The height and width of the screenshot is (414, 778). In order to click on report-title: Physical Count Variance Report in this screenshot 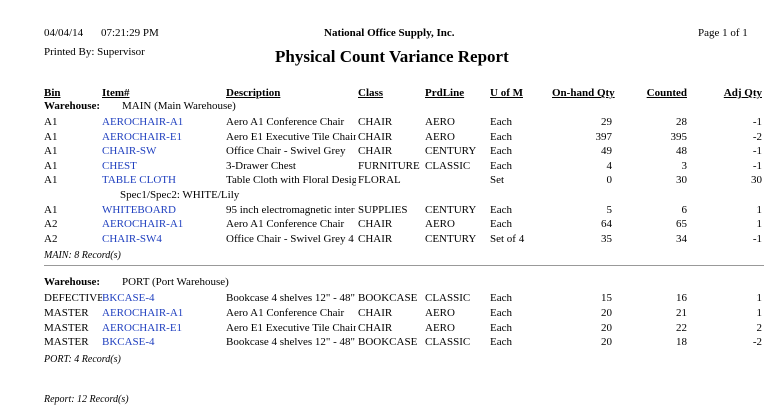, I will do `click(392, 56)`.